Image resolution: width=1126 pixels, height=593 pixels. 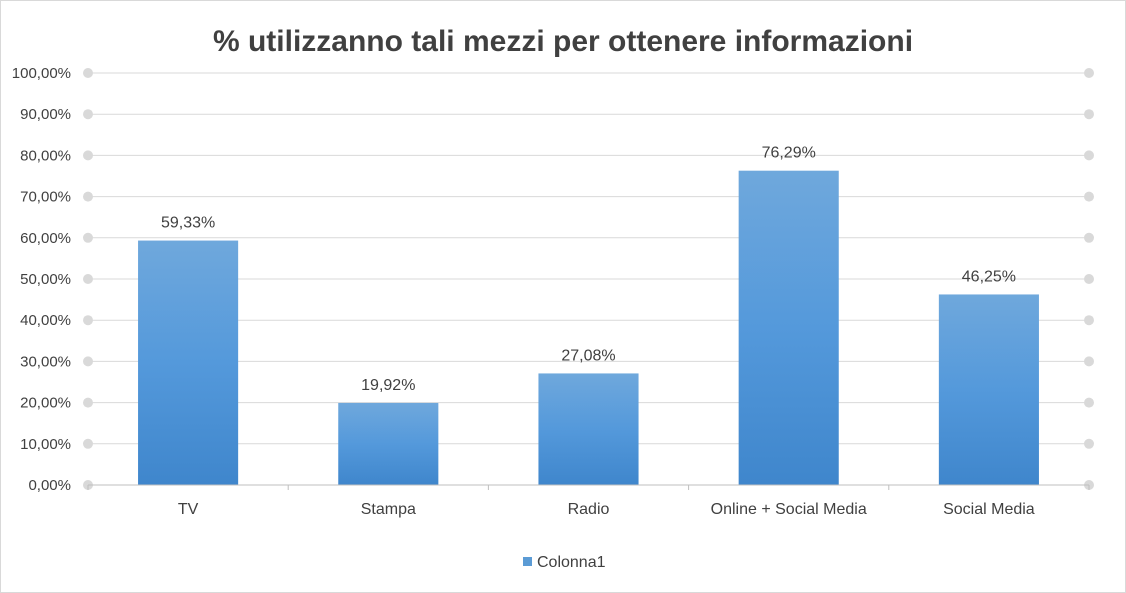 What do you see at coordinates (789, 509) in the screenshot?
I see `x-category-label: Online + Social Media` at bounding box center [789, 509].